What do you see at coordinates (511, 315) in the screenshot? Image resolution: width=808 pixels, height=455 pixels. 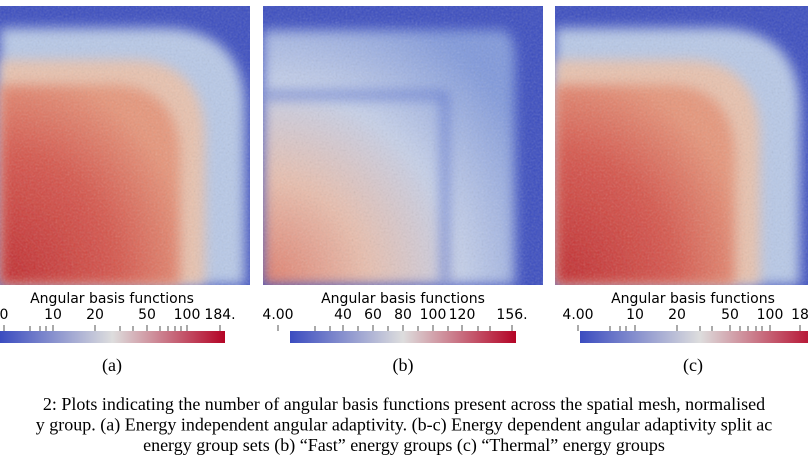 I see `tick-label: 156.` at bounding box center [511, 315].